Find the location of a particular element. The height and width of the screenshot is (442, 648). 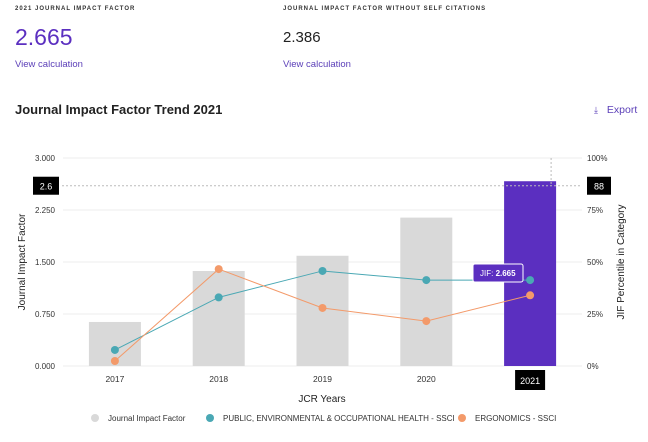

y2-tick-label: 50% is located at coordinates (595, 262).